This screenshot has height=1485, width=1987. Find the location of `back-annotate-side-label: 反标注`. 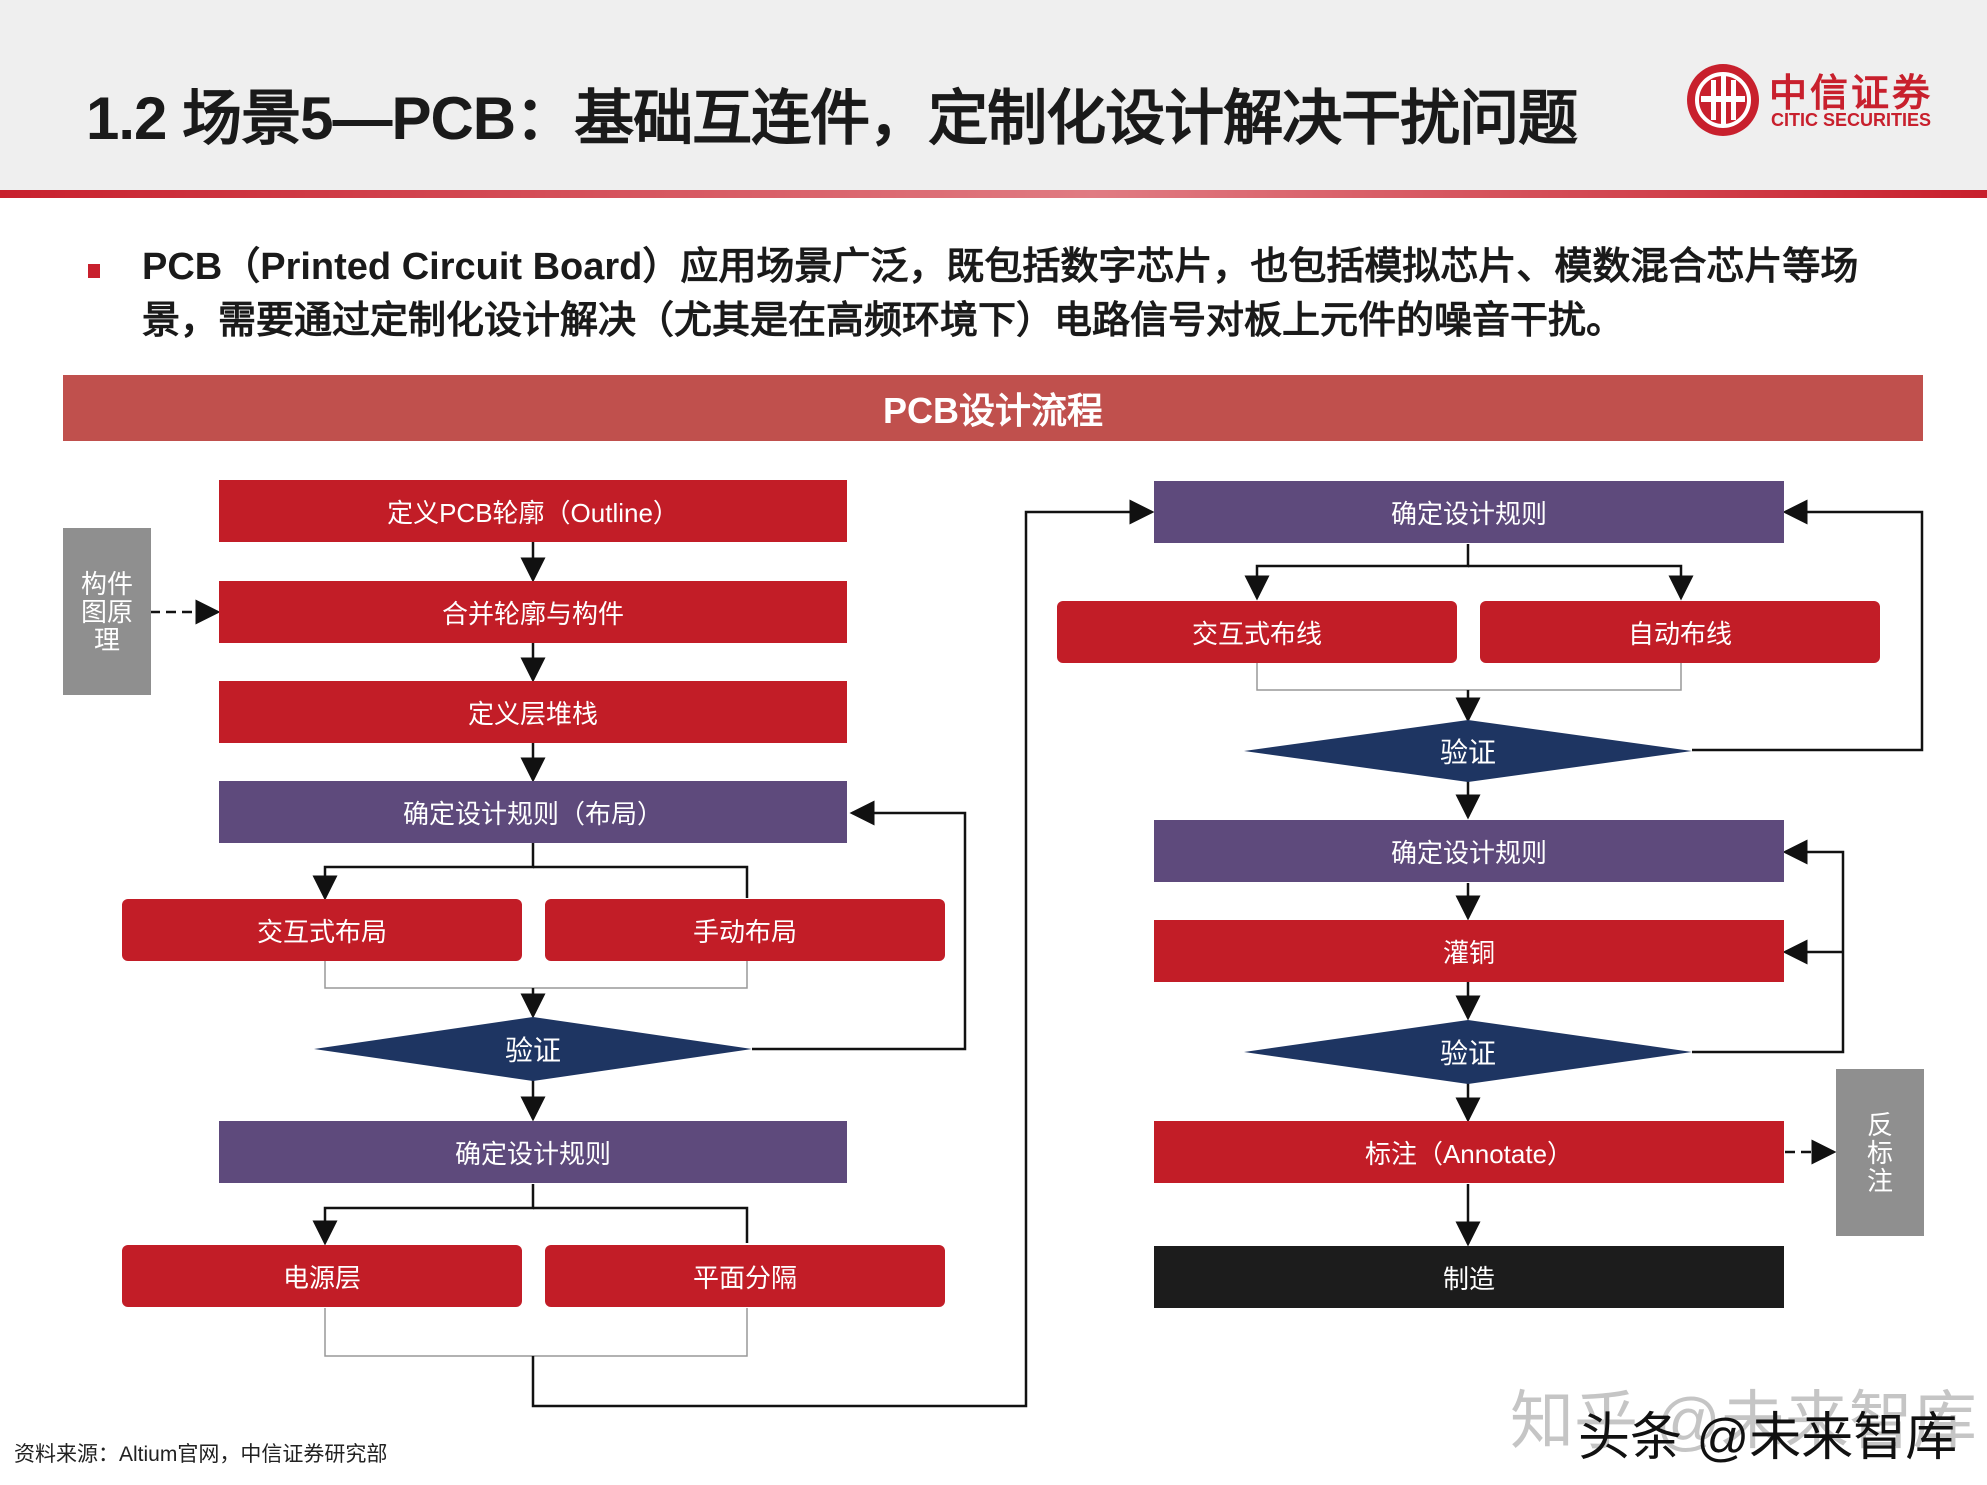

back-annotate-side-label: 反标注 is located at coordinates (1880, 1152).